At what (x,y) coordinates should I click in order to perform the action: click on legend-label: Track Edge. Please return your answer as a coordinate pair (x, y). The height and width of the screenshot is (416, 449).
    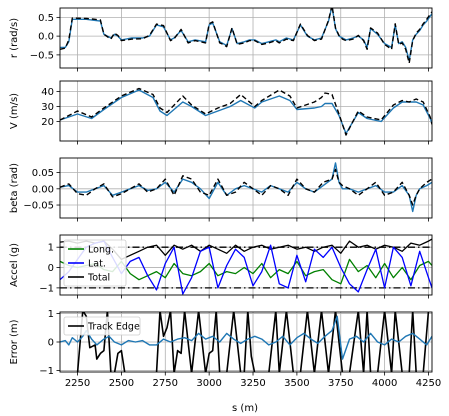
    Looking at the image, I should click on (113, 327).